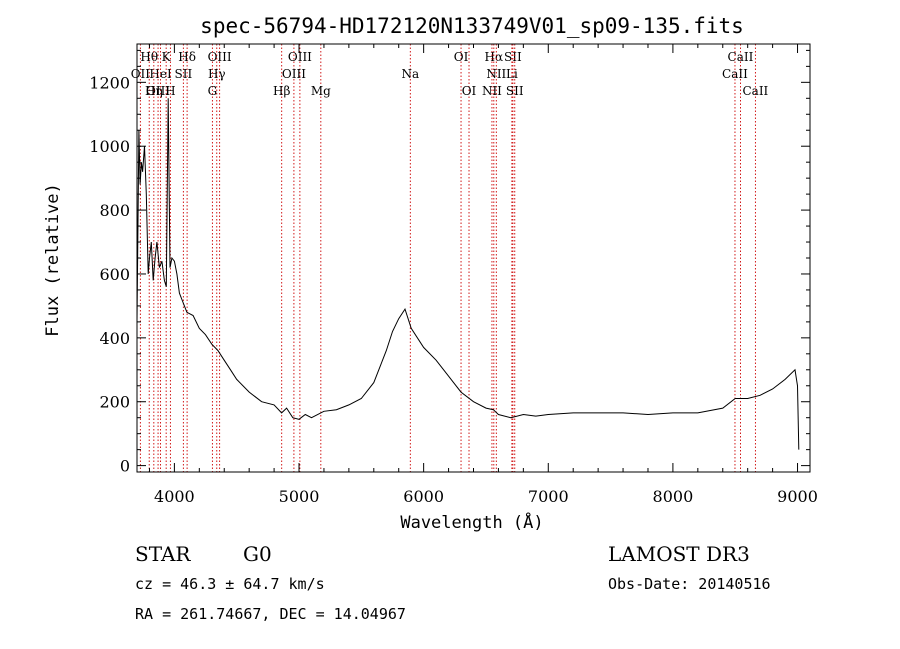 Image resolution: width=900 pixels, height=649 pixels. I want to click on x-tick-label: 8000, so click(673, 496).